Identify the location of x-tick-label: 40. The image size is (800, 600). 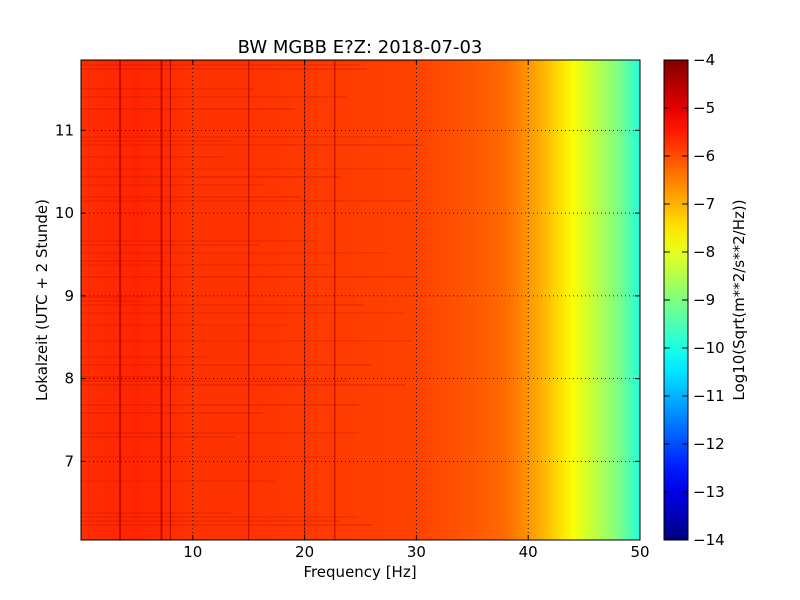
(528, 552).